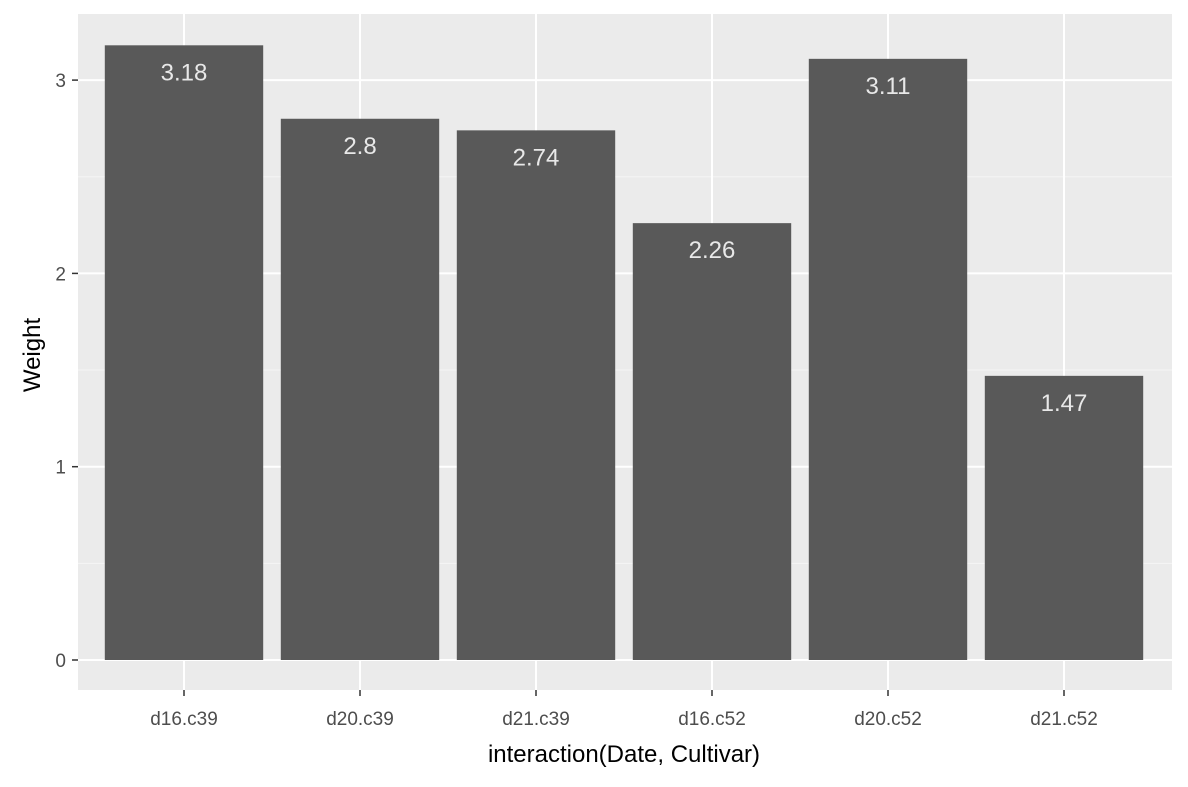  Describe the element at coordinates (184, 352) in the screenshot. I see `bar-d16.c39` at that location.